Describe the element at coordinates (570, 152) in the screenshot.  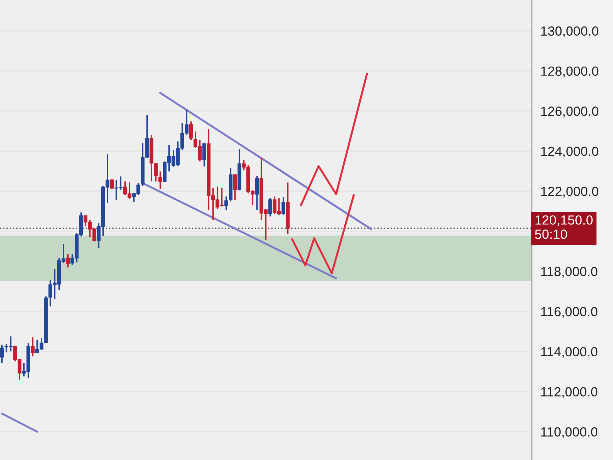
I see `y-tick-label: 124,000.0` at that location.